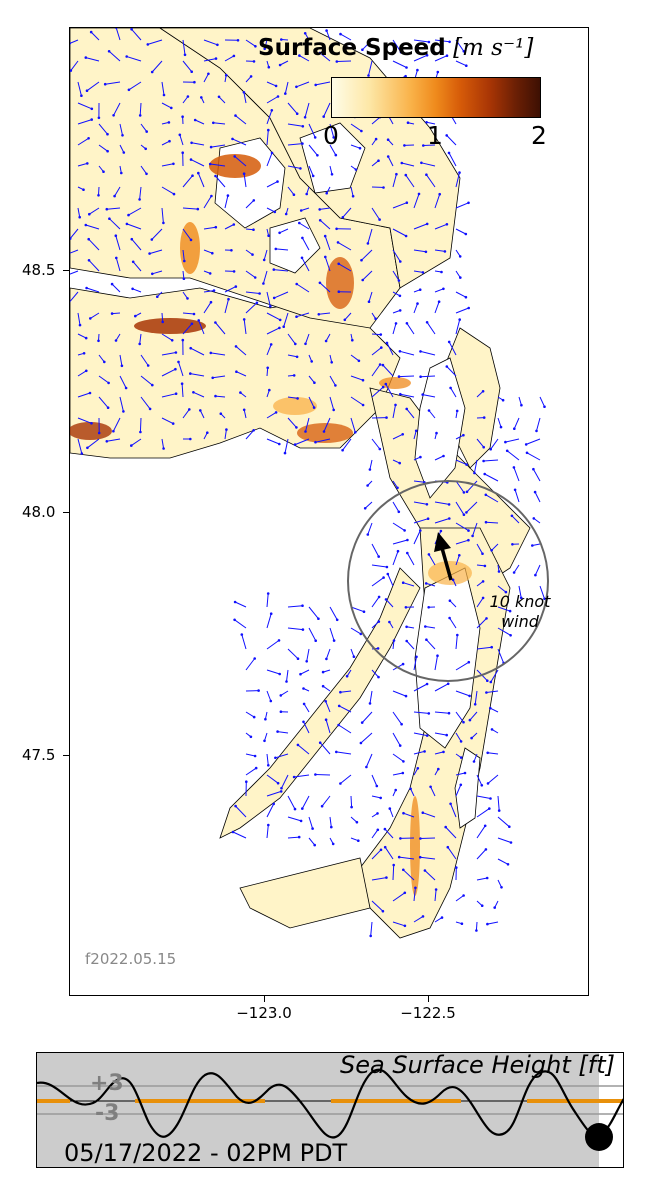  Describe the element at coordinates (107, 1083) in the screenshot. I see `ssh-plus-label: +3` at that location.